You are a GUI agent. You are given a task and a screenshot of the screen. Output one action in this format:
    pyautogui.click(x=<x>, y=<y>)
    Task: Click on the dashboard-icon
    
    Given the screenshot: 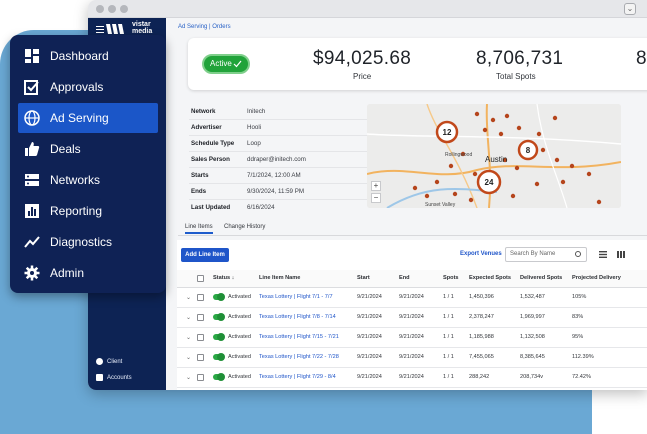 What is the action you would take?
    pyautogui.click(x=32, y=56)
    